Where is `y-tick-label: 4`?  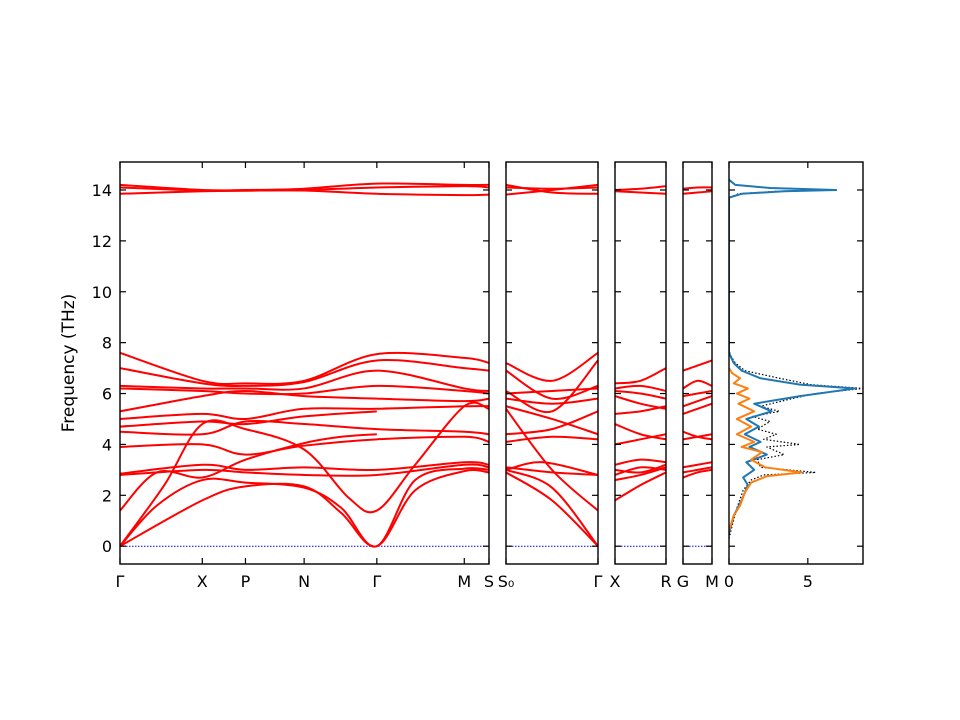
y-tick-label: 4 is located at coordinates (107, 444).